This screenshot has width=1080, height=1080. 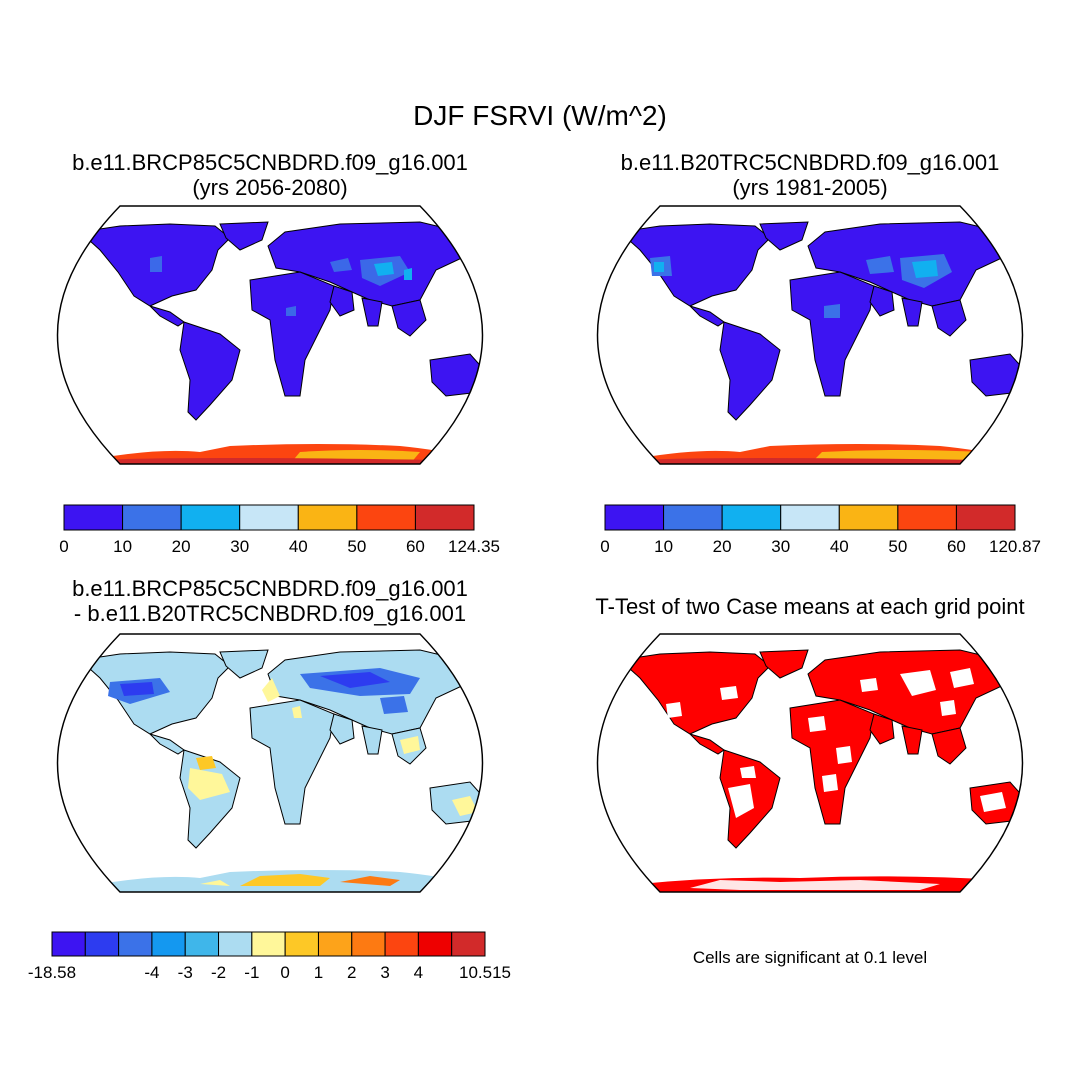 I want to click on snow-patches, so click(x=796, y=269).